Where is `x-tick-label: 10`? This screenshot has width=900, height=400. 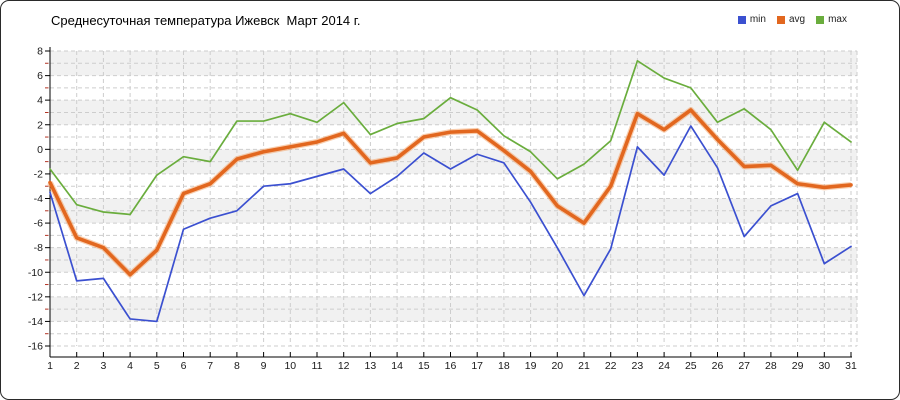 x-tick-label: 10 is located at coordinates (290, 366).